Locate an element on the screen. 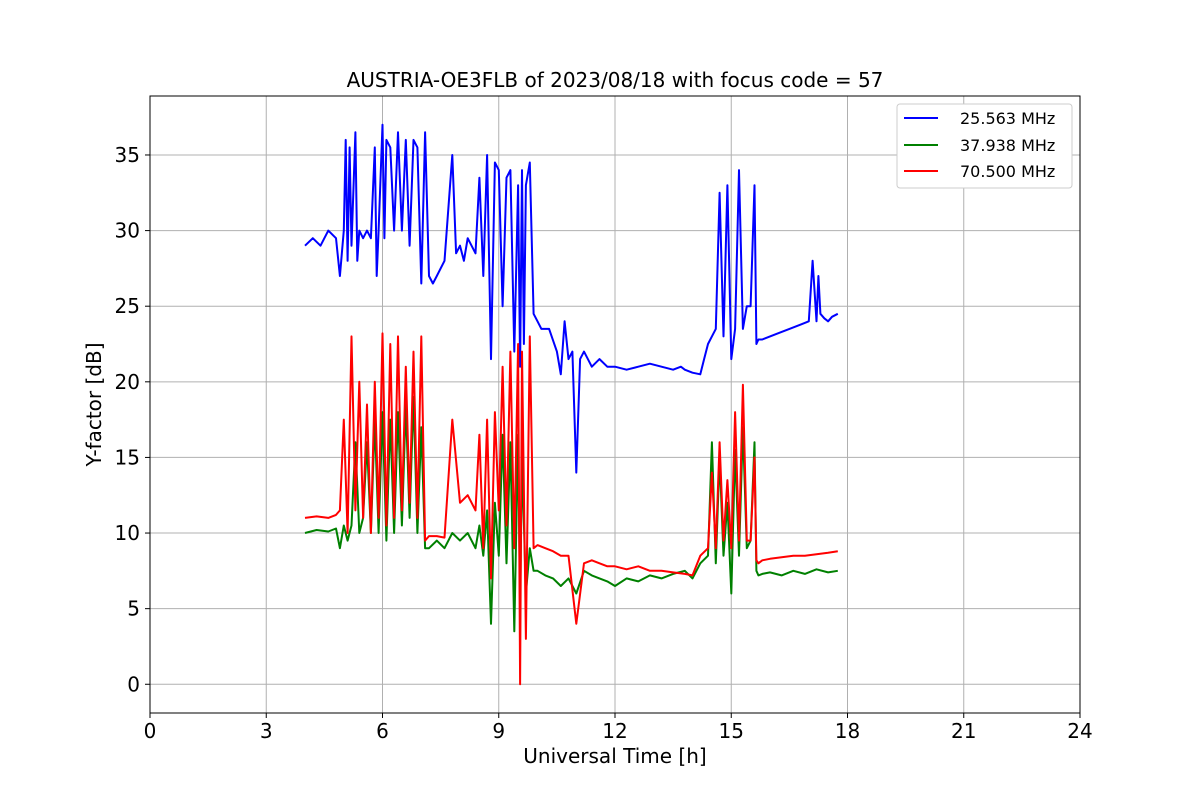  x-tick-label: 9 is located at coordinates (498, 731).